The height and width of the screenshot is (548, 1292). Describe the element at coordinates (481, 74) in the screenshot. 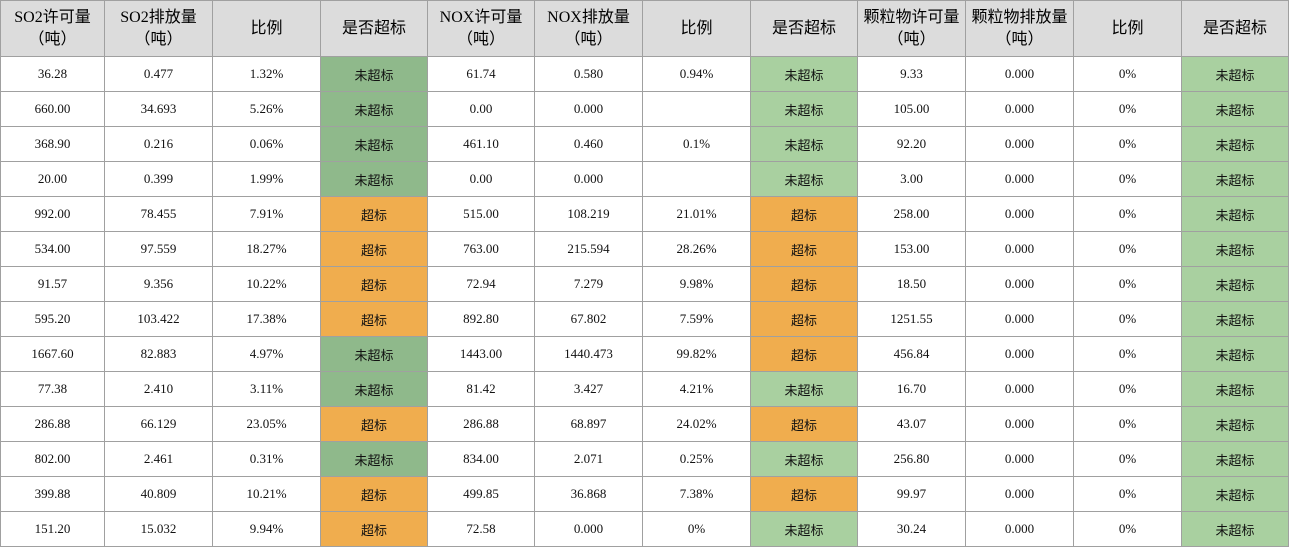

I see `value-cell: 61.74` at that location.